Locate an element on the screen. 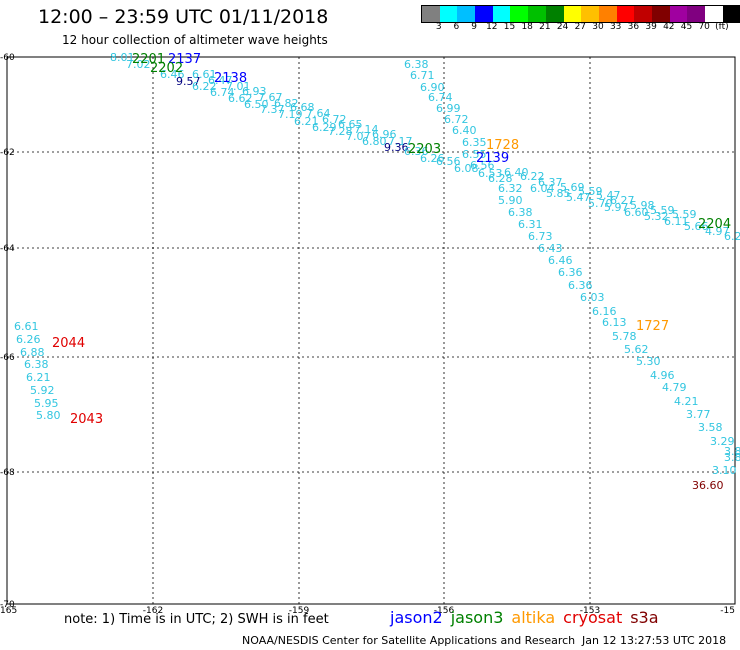 Image resolution: width=740 pixels, height=650 pixels. wave-height-value: 7.37 is located at coordinates (272, 109).